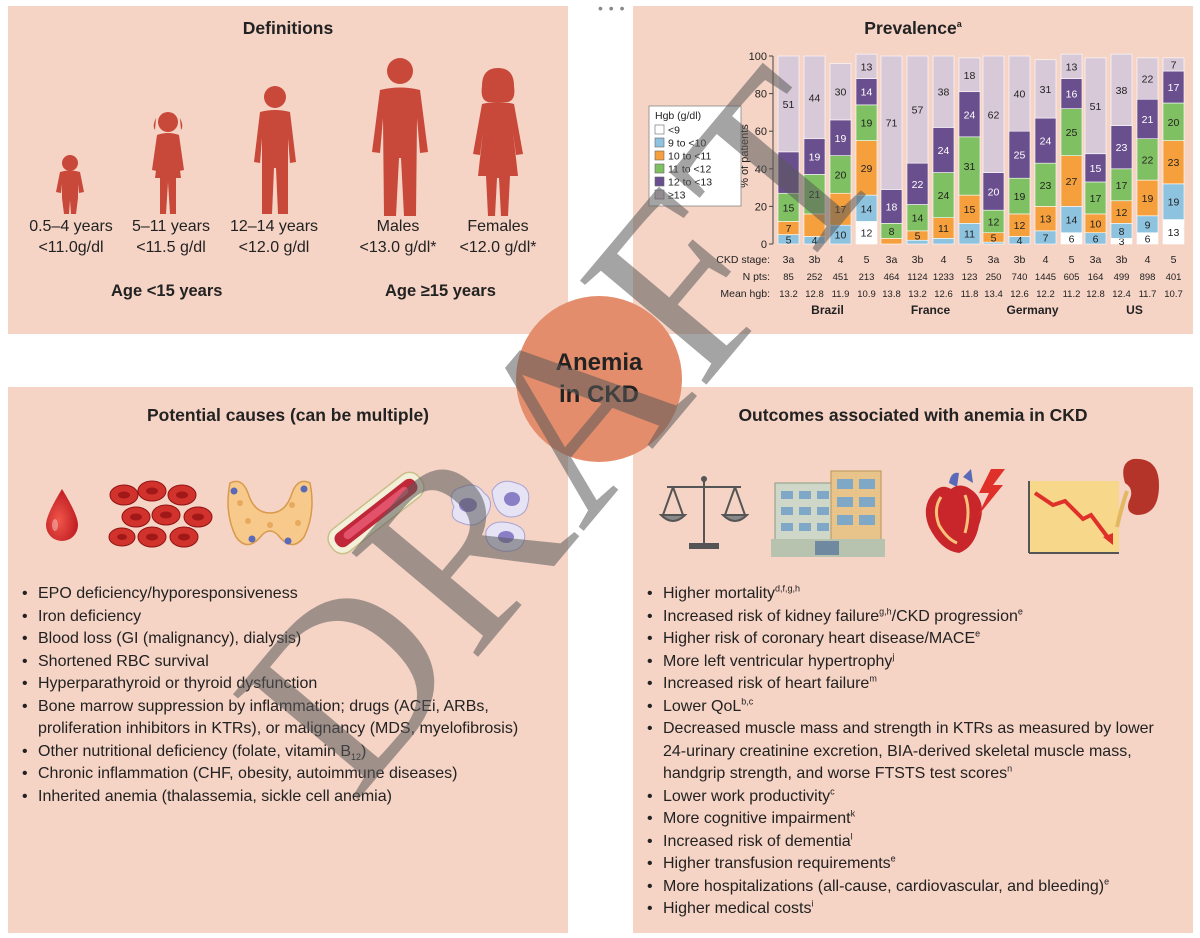  I want to click on y-tick-label: 0, so click(764, 245).